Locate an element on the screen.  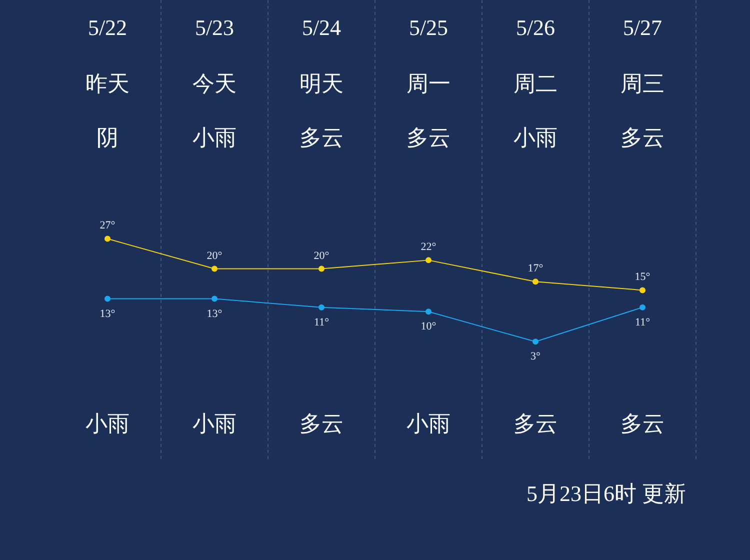
text: 阴 is located at coordinates (108, 138).